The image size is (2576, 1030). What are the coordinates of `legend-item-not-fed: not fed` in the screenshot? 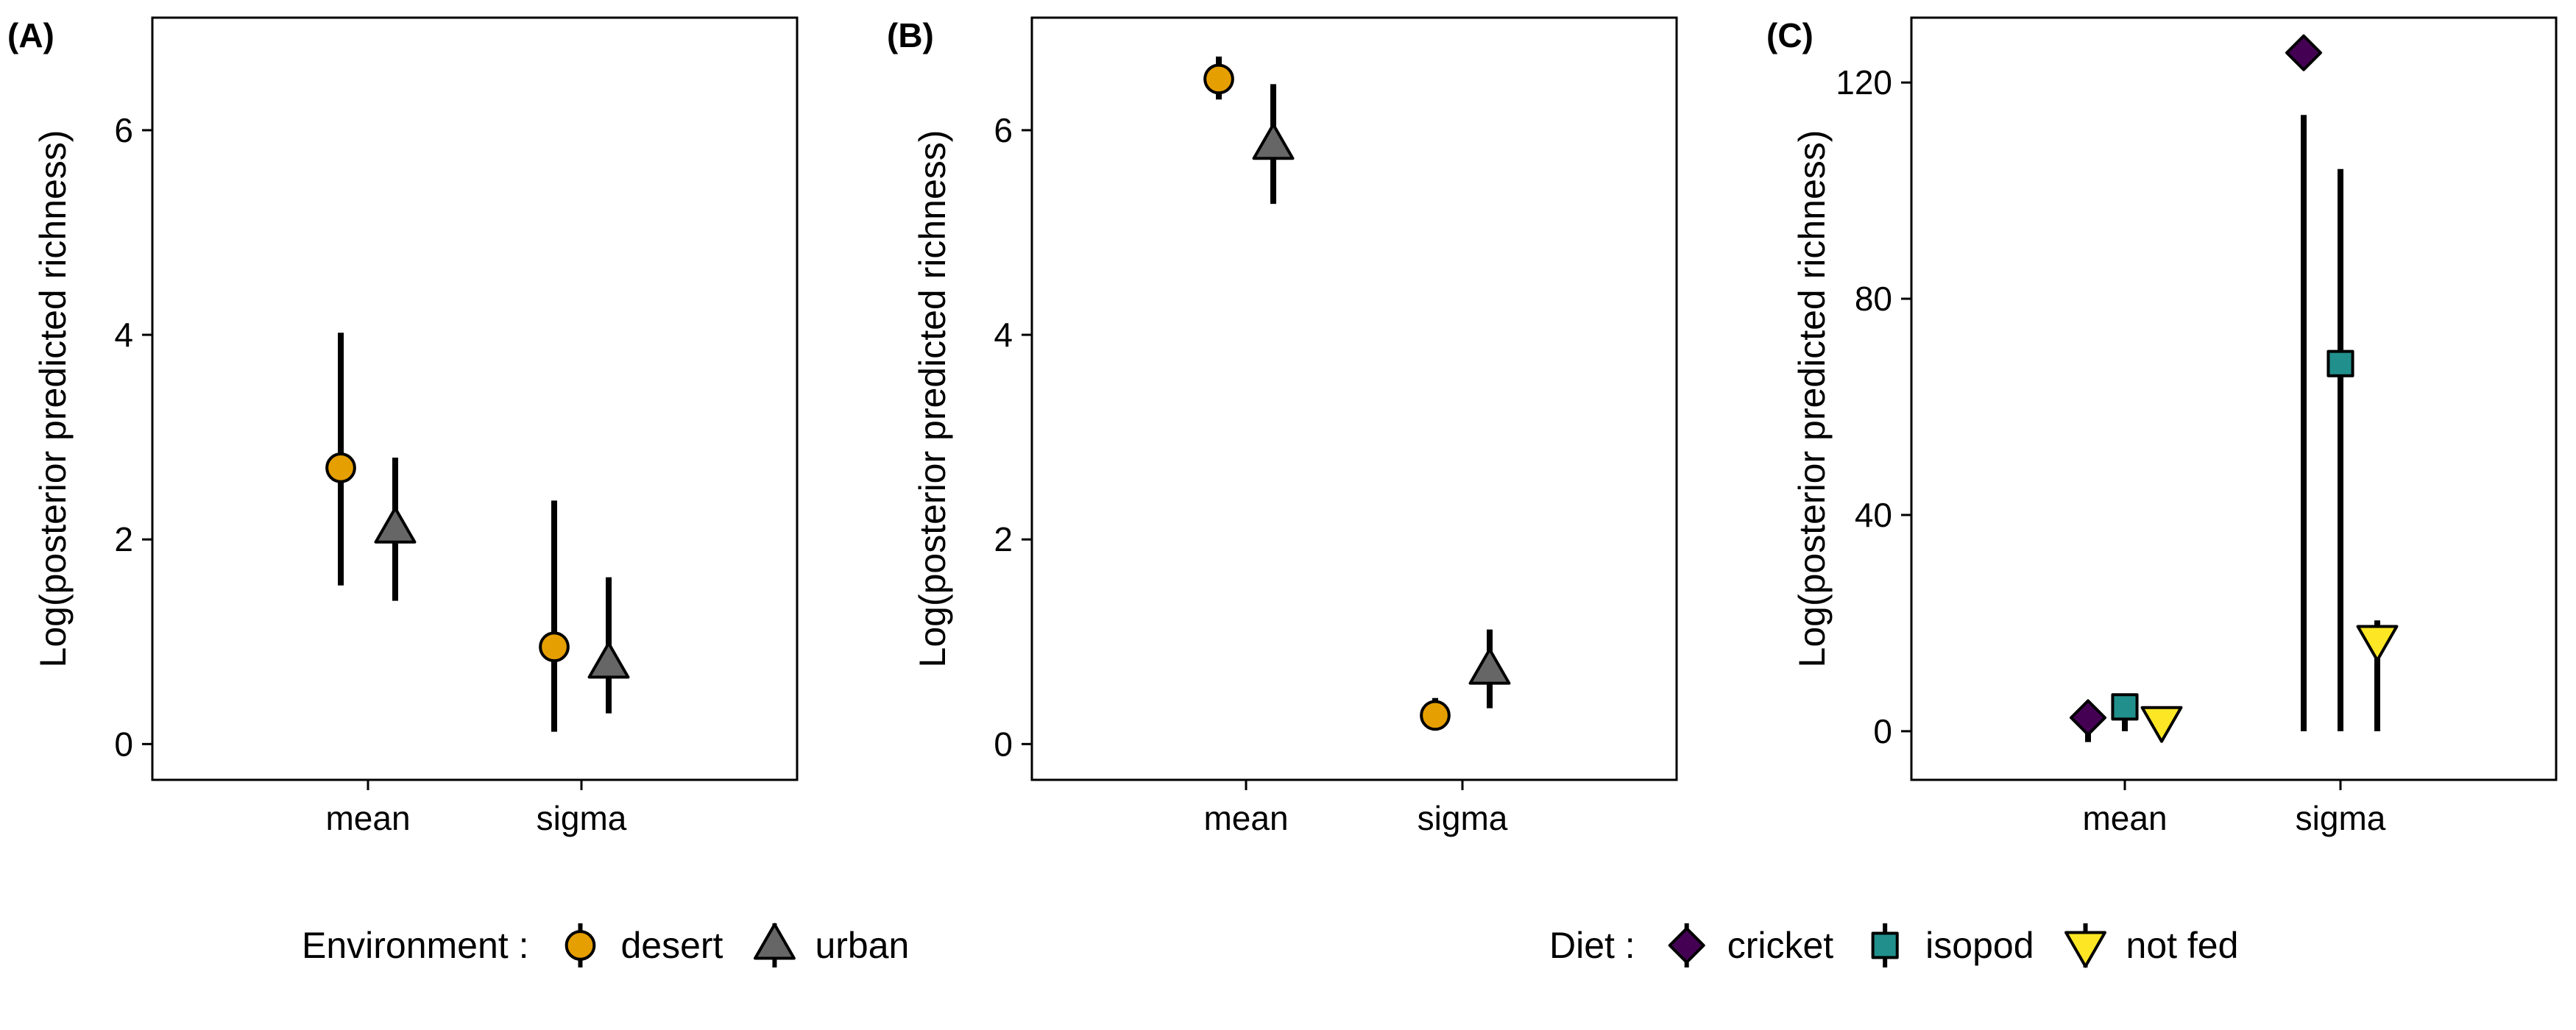 It's located at (2151, 946).